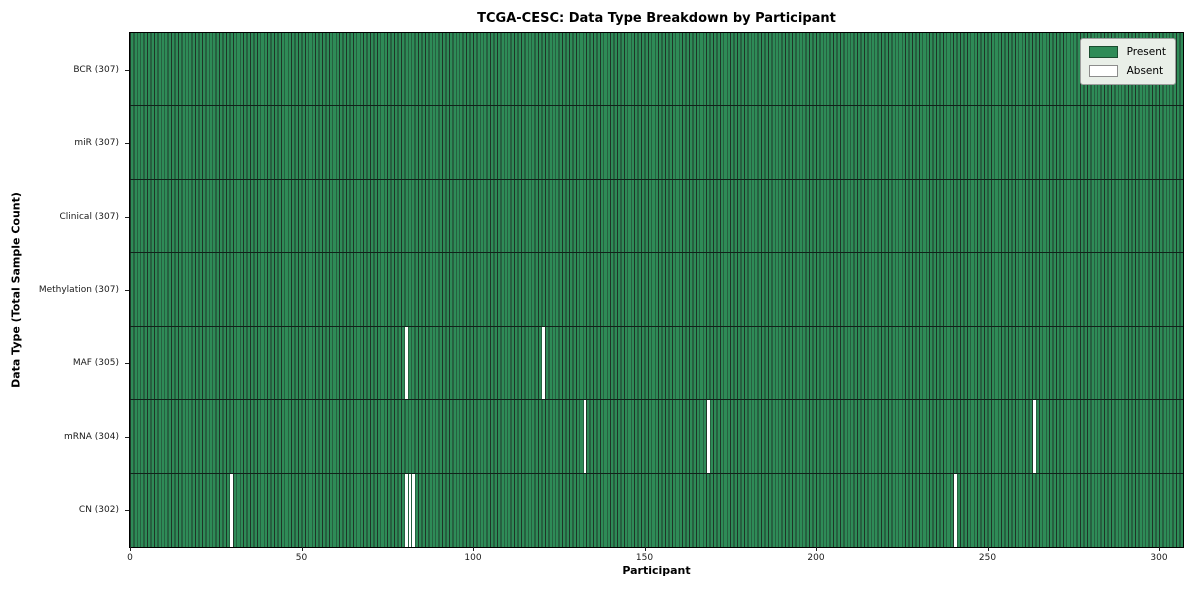  I want to click on data-type-row-CN, so click(656, 510).